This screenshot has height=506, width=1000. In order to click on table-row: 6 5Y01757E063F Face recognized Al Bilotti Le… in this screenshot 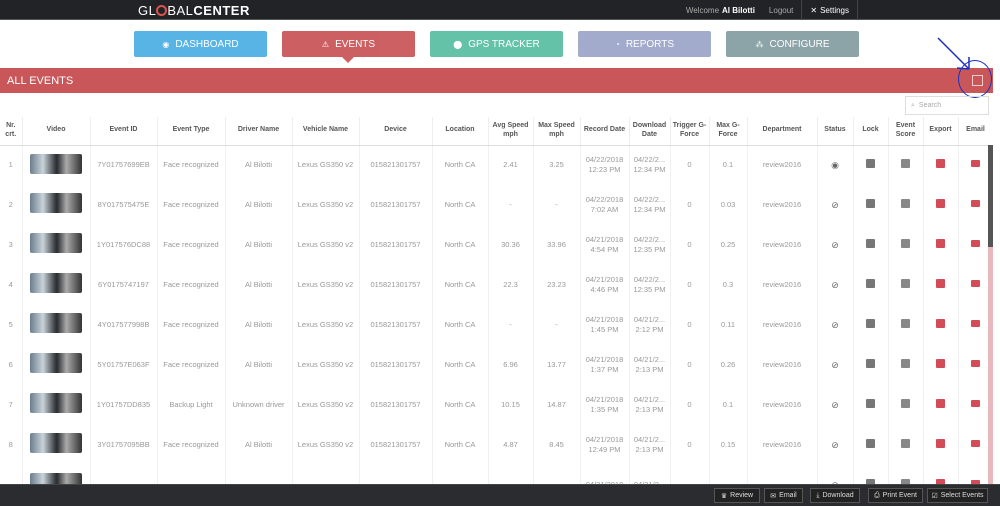, I will do `click(494, 365)`.